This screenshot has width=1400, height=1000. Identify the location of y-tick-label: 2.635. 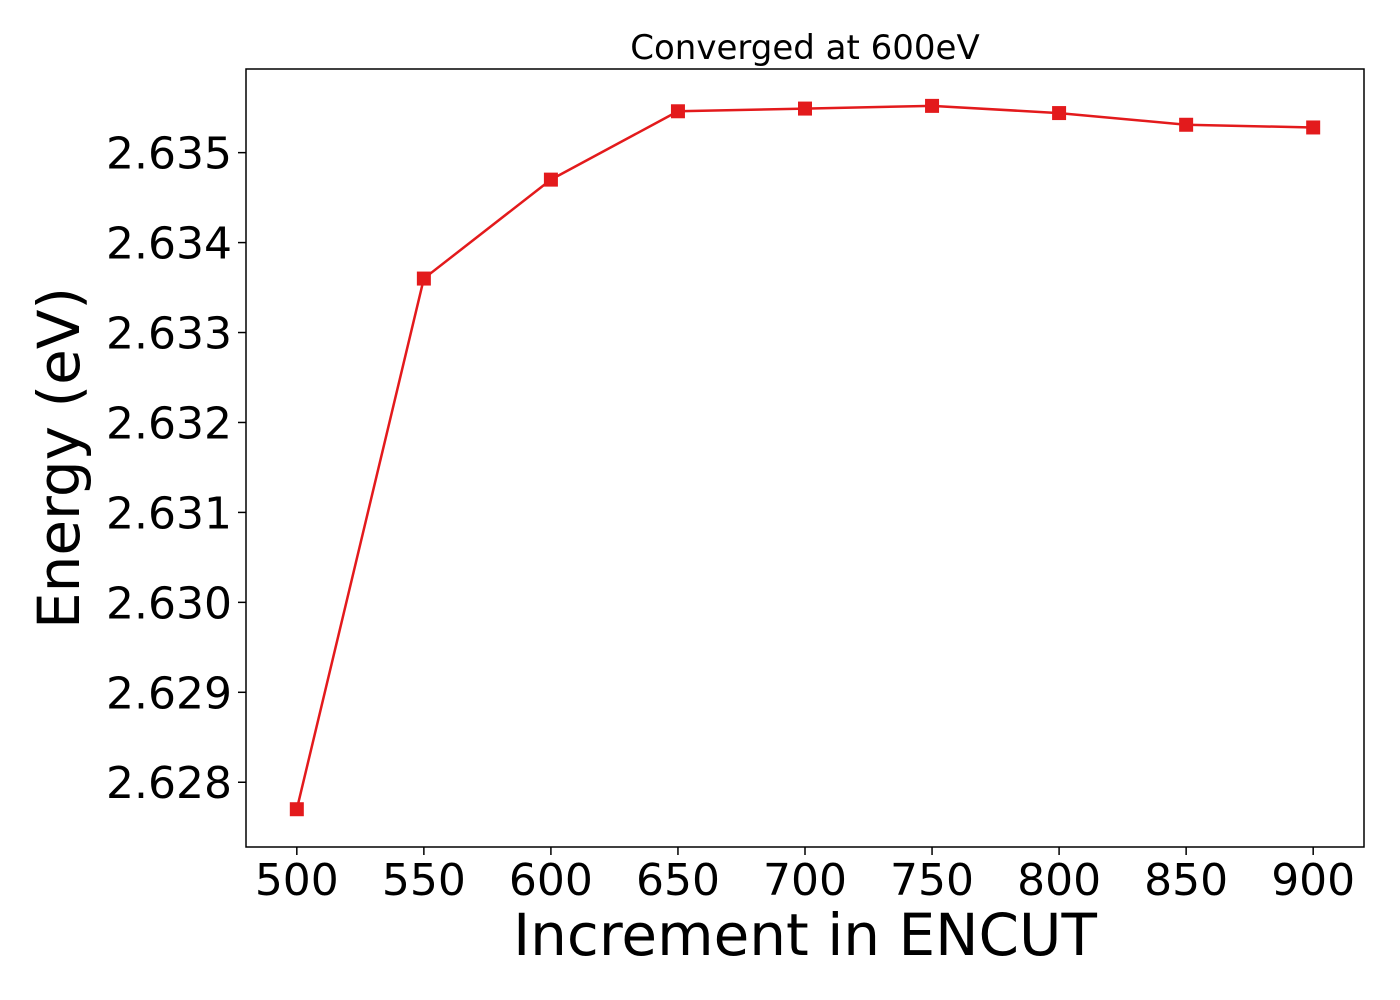
(169, 154).